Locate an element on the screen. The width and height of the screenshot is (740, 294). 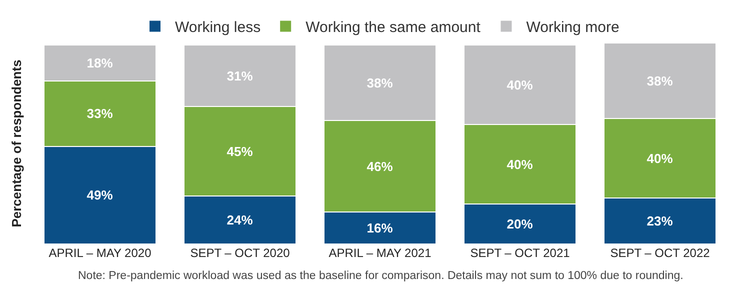
data-label: 16% is located at coordinates (380, 228).